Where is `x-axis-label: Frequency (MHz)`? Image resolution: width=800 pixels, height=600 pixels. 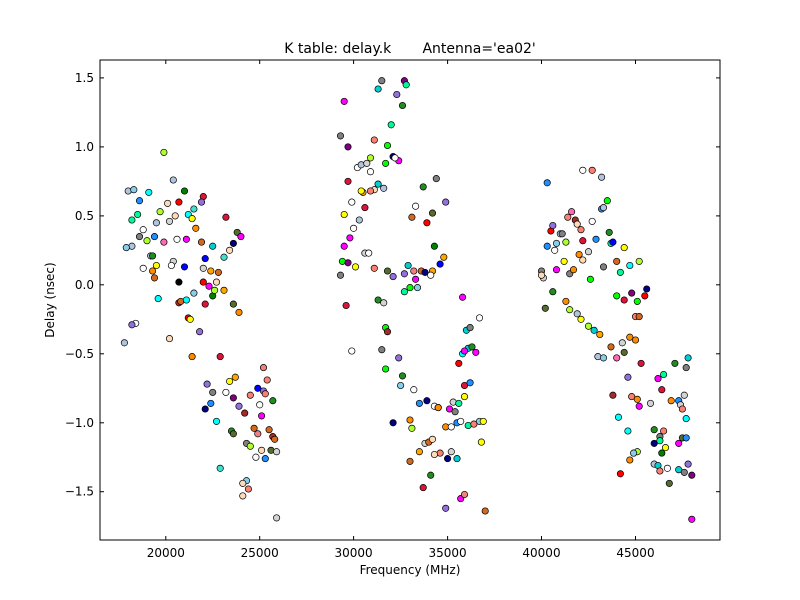 x-axis-label: Frequency (MHz) is located at coordinates (410, 570).